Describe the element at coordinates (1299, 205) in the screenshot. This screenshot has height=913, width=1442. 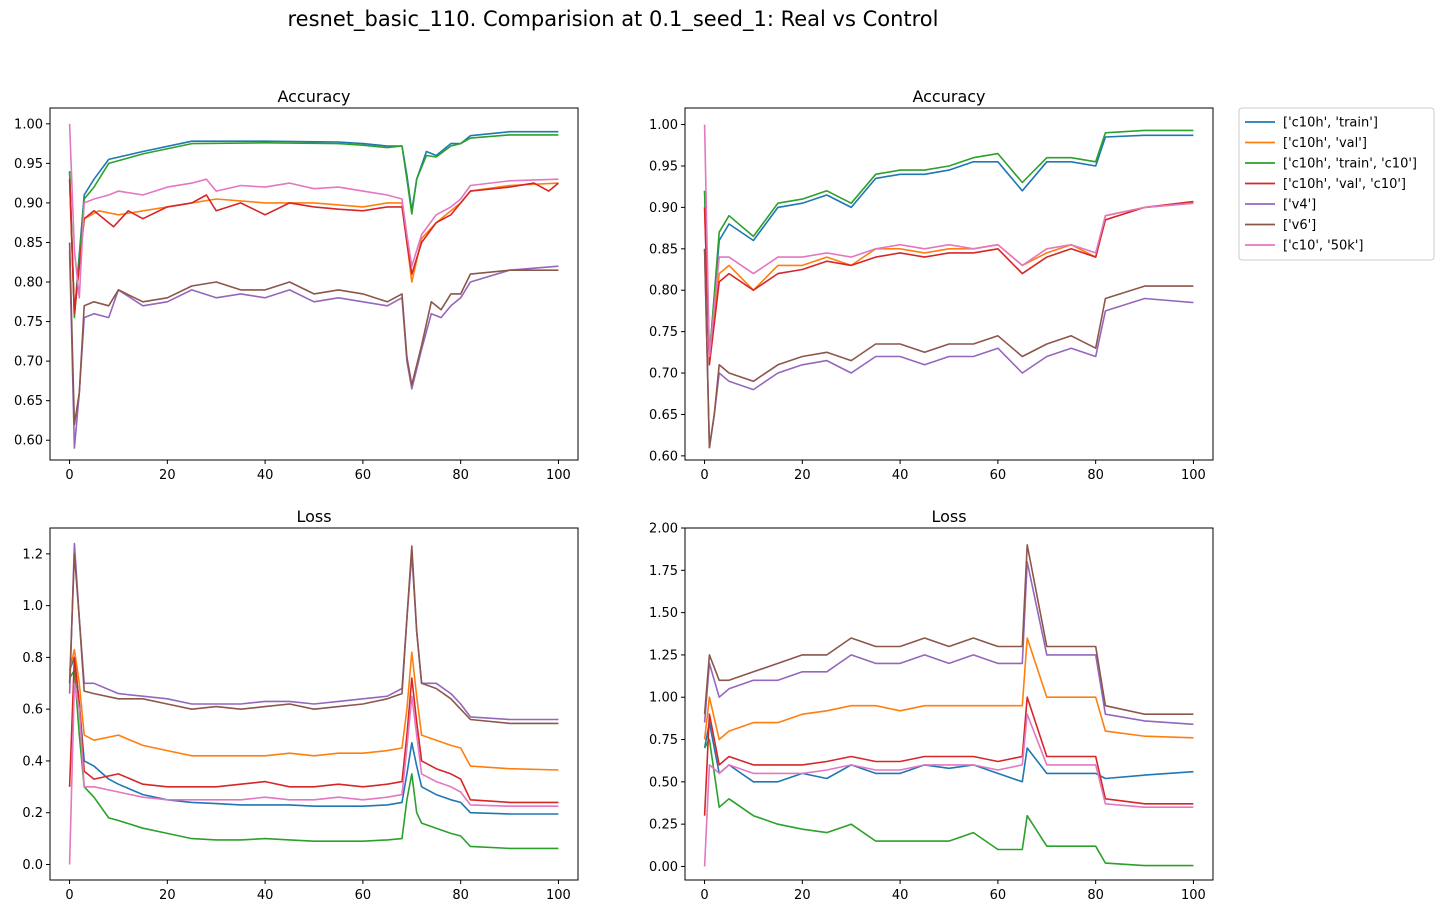
I see `legend-label: ['v4']` at that location.